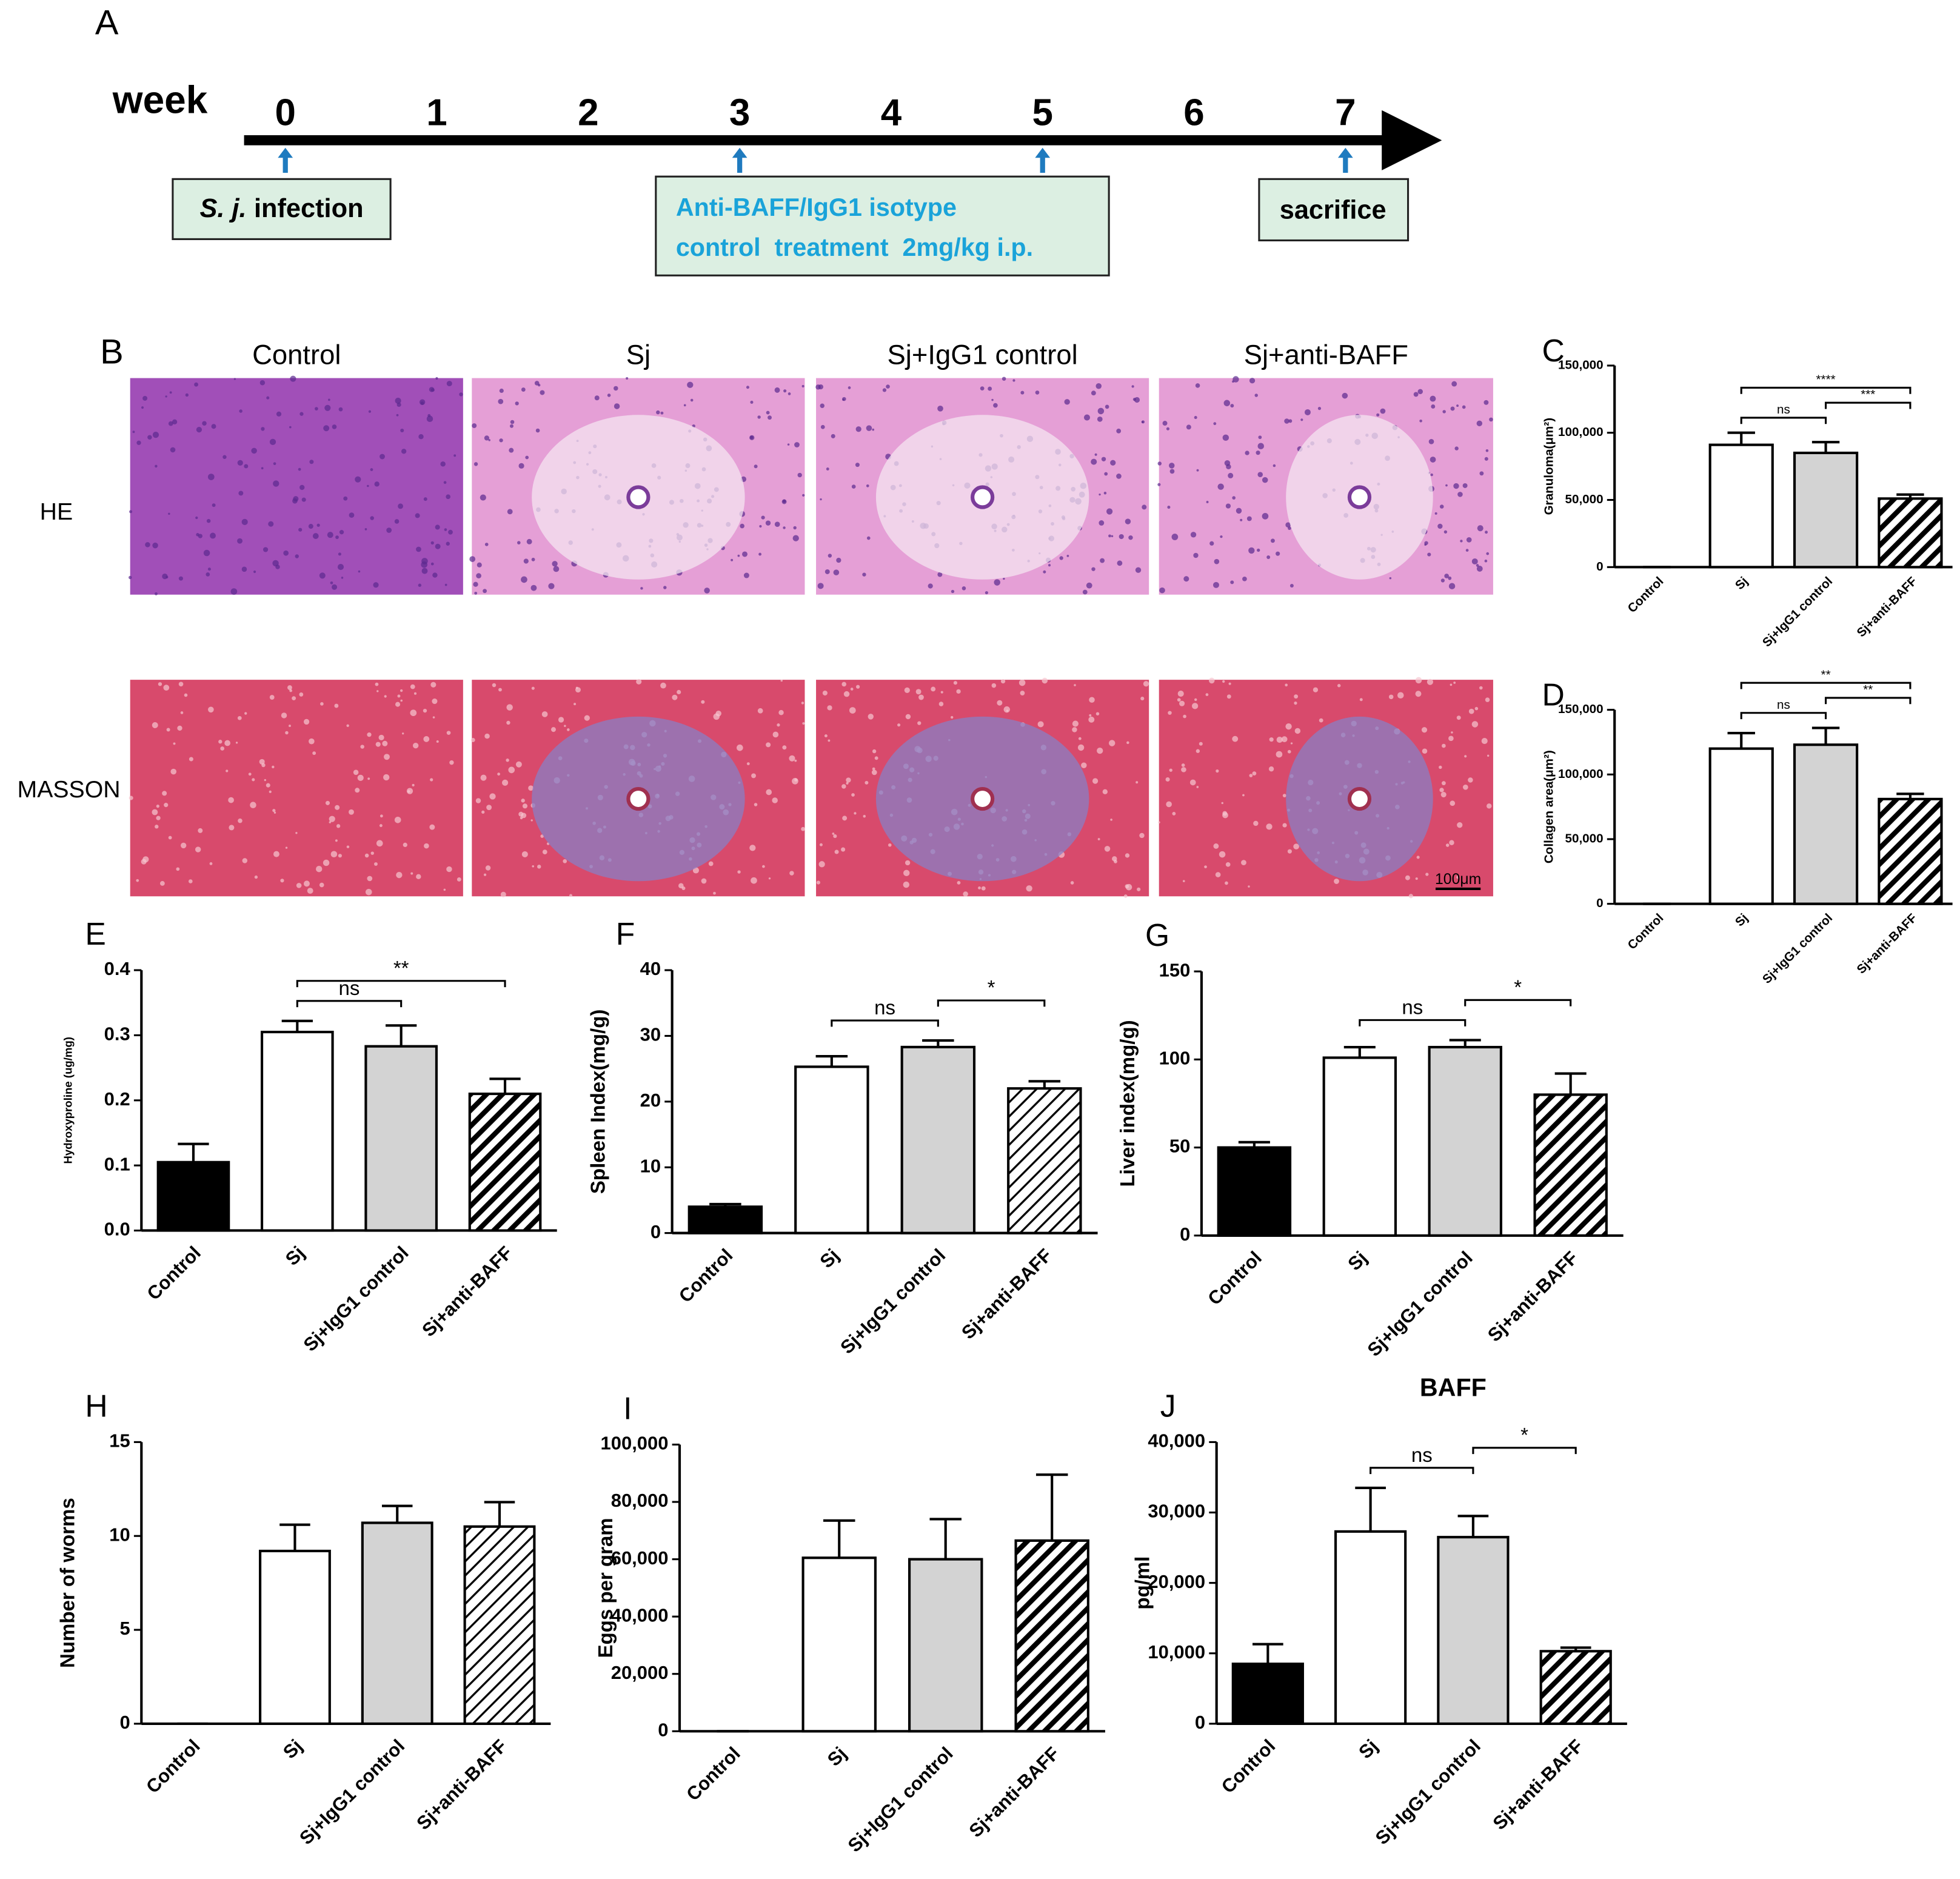 The image size is (1960, 1879). I want to click on y-tick-label: 0.1, so click(117, 1163).